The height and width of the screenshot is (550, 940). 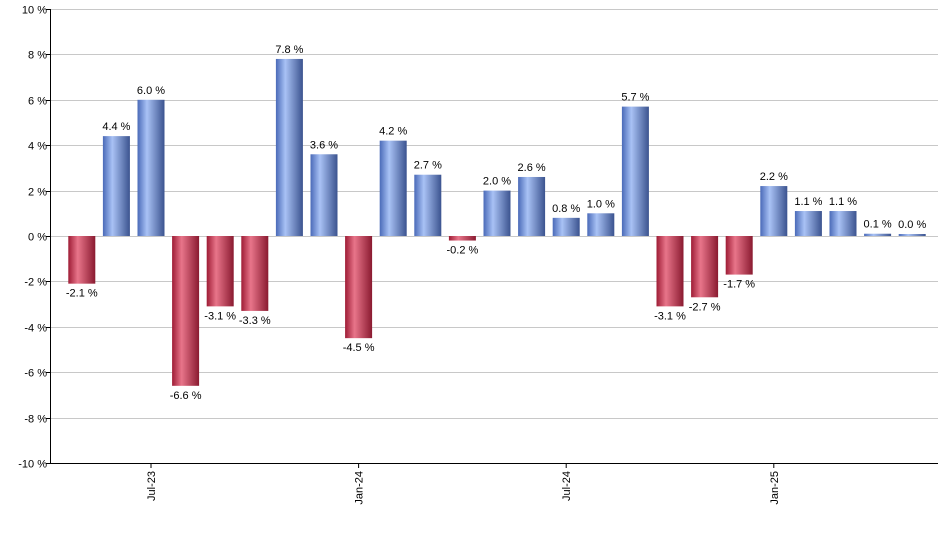 I want to click on bar-value-label: 1.0 %, so click(x=601, y=204).